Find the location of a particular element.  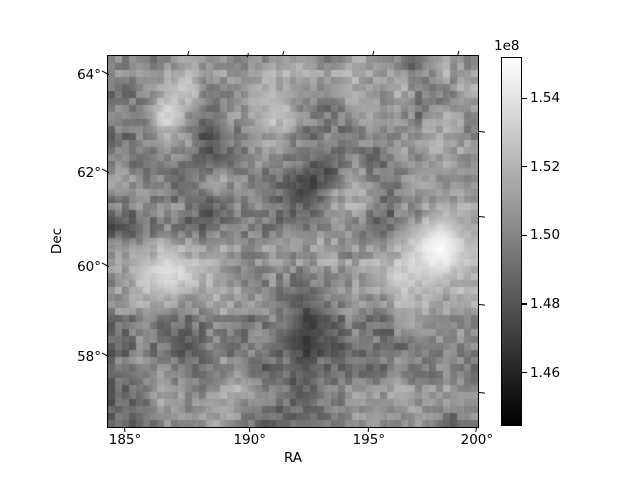

x-axis-label: RA is located at coordinates (293, 458).